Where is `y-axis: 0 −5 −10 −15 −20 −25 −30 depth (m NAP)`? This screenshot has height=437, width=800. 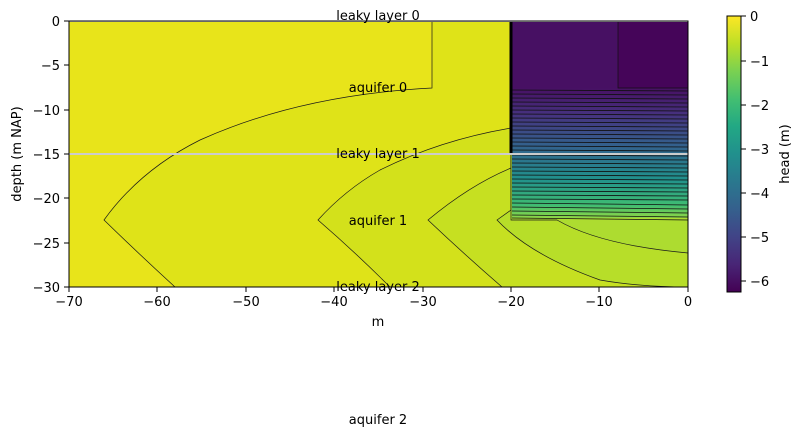 y-axis: 0 −5 −10 −15 −20 −25 −30 depth (m NAP) is located at coordinates (39, 155).